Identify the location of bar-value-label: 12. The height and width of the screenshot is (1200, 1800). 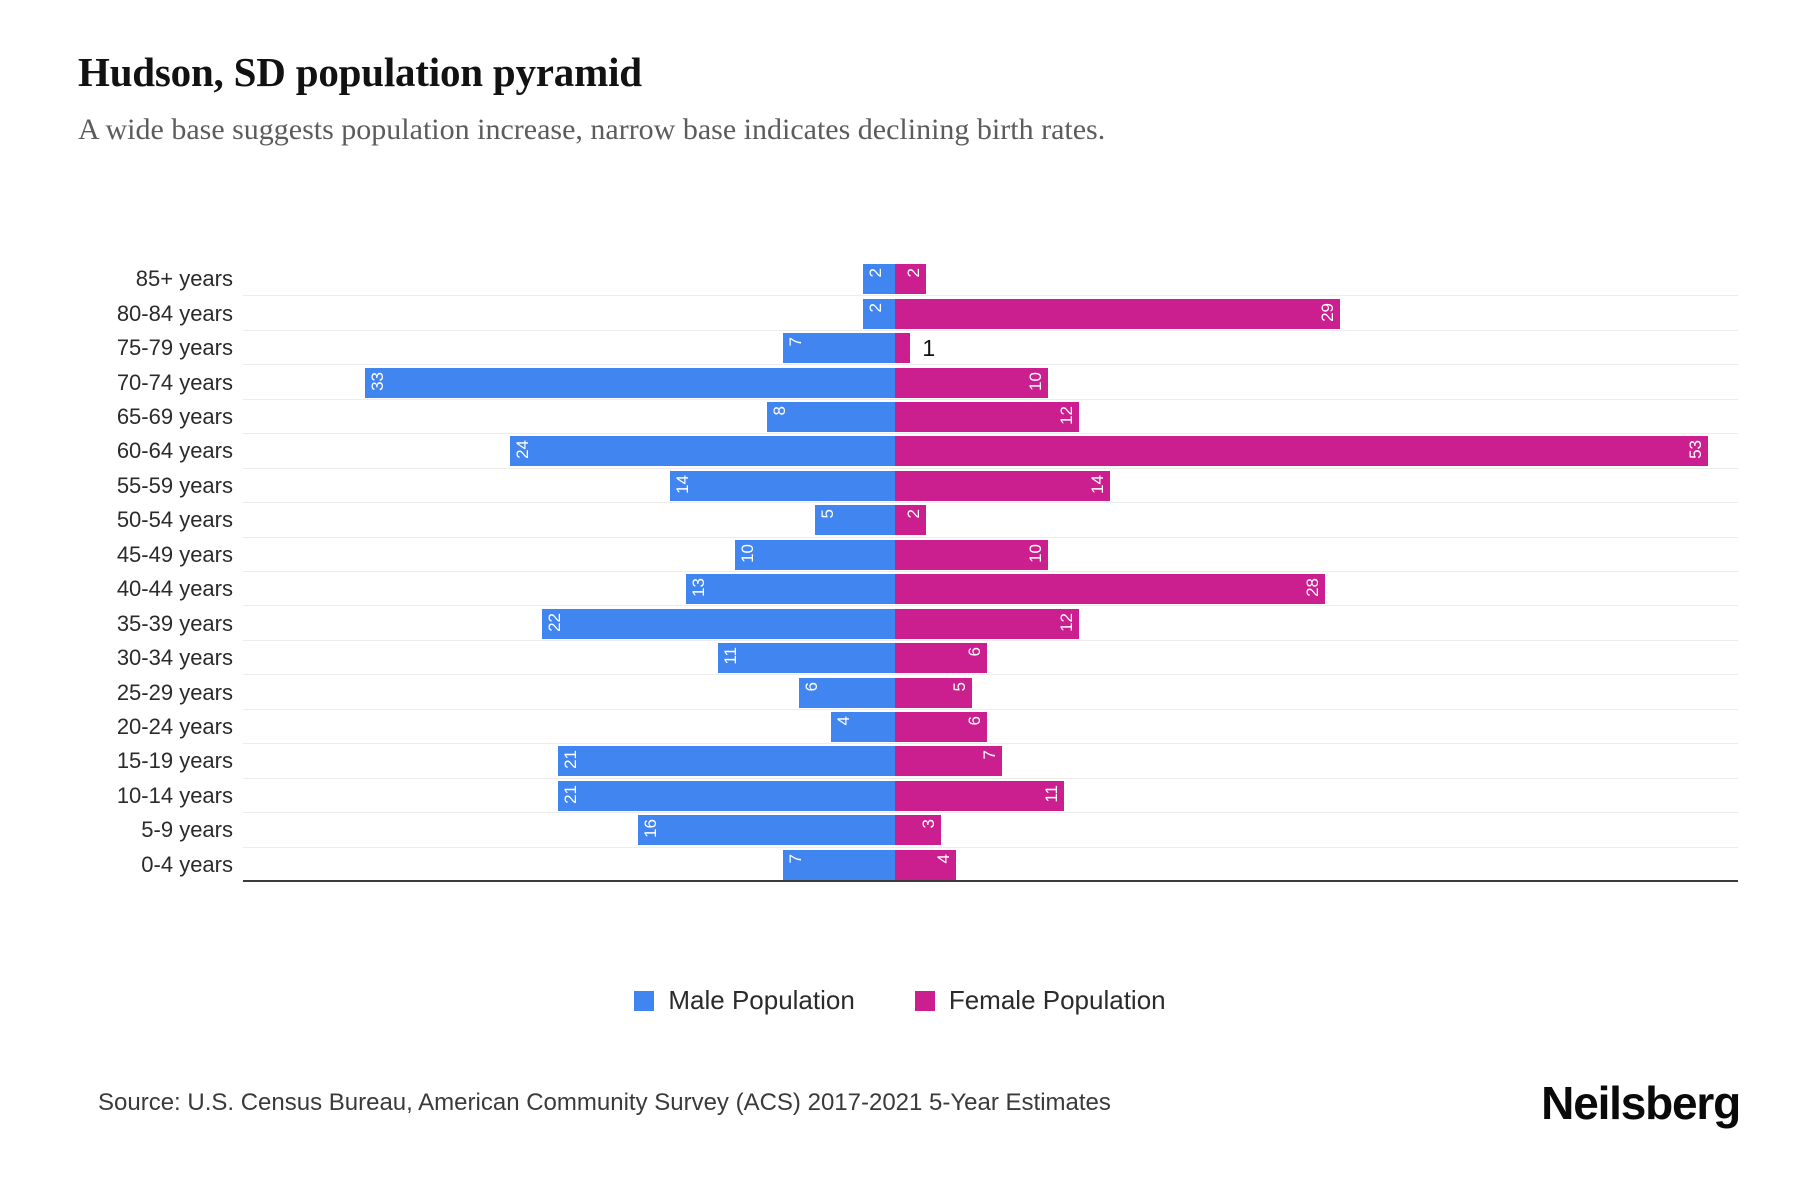
(1067, 622).